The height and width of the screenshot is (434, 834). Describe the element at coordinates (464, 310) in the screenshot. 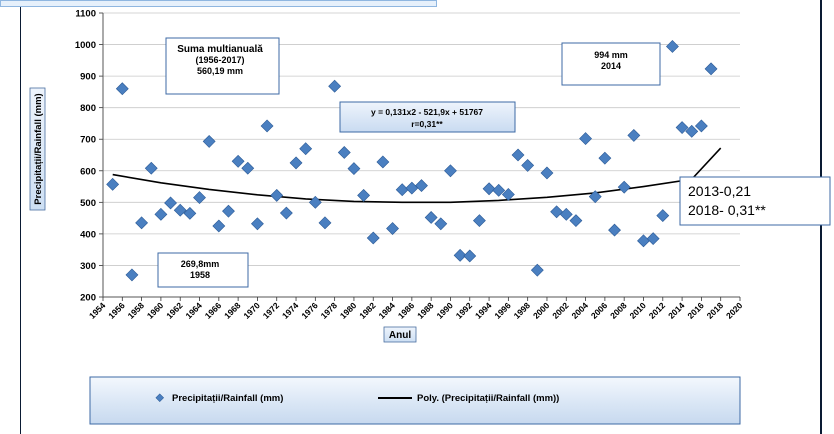

I see `x-tick-label: 1992` at that location.